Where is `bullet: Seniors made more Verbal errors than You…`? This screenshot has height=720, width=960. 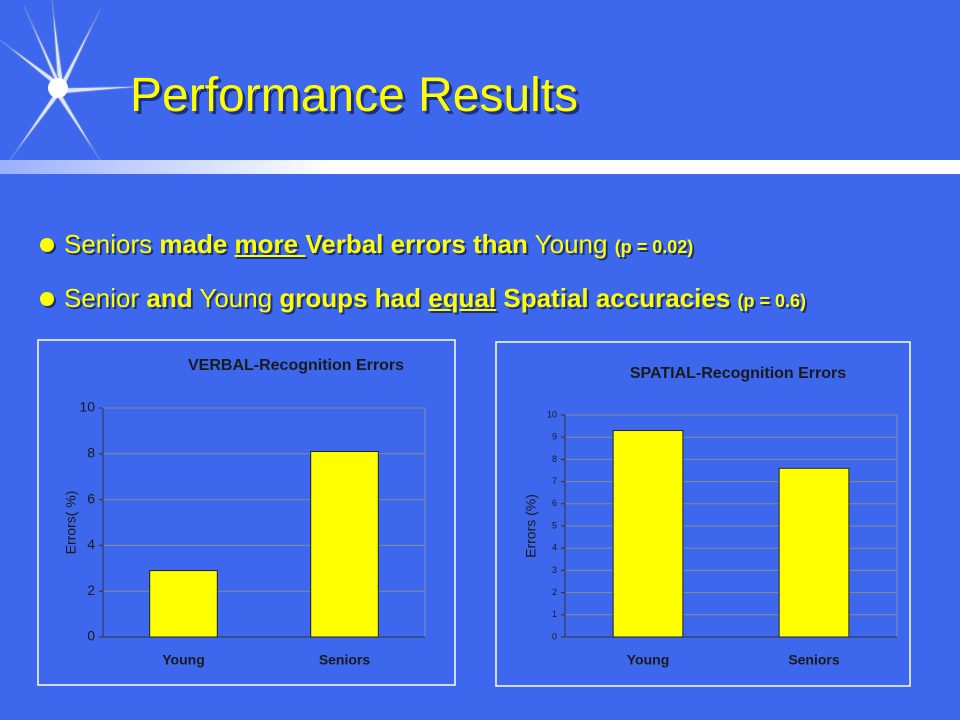 bullet: Seniors made more Verbal errors than You… is located at coordinates (492, 245).